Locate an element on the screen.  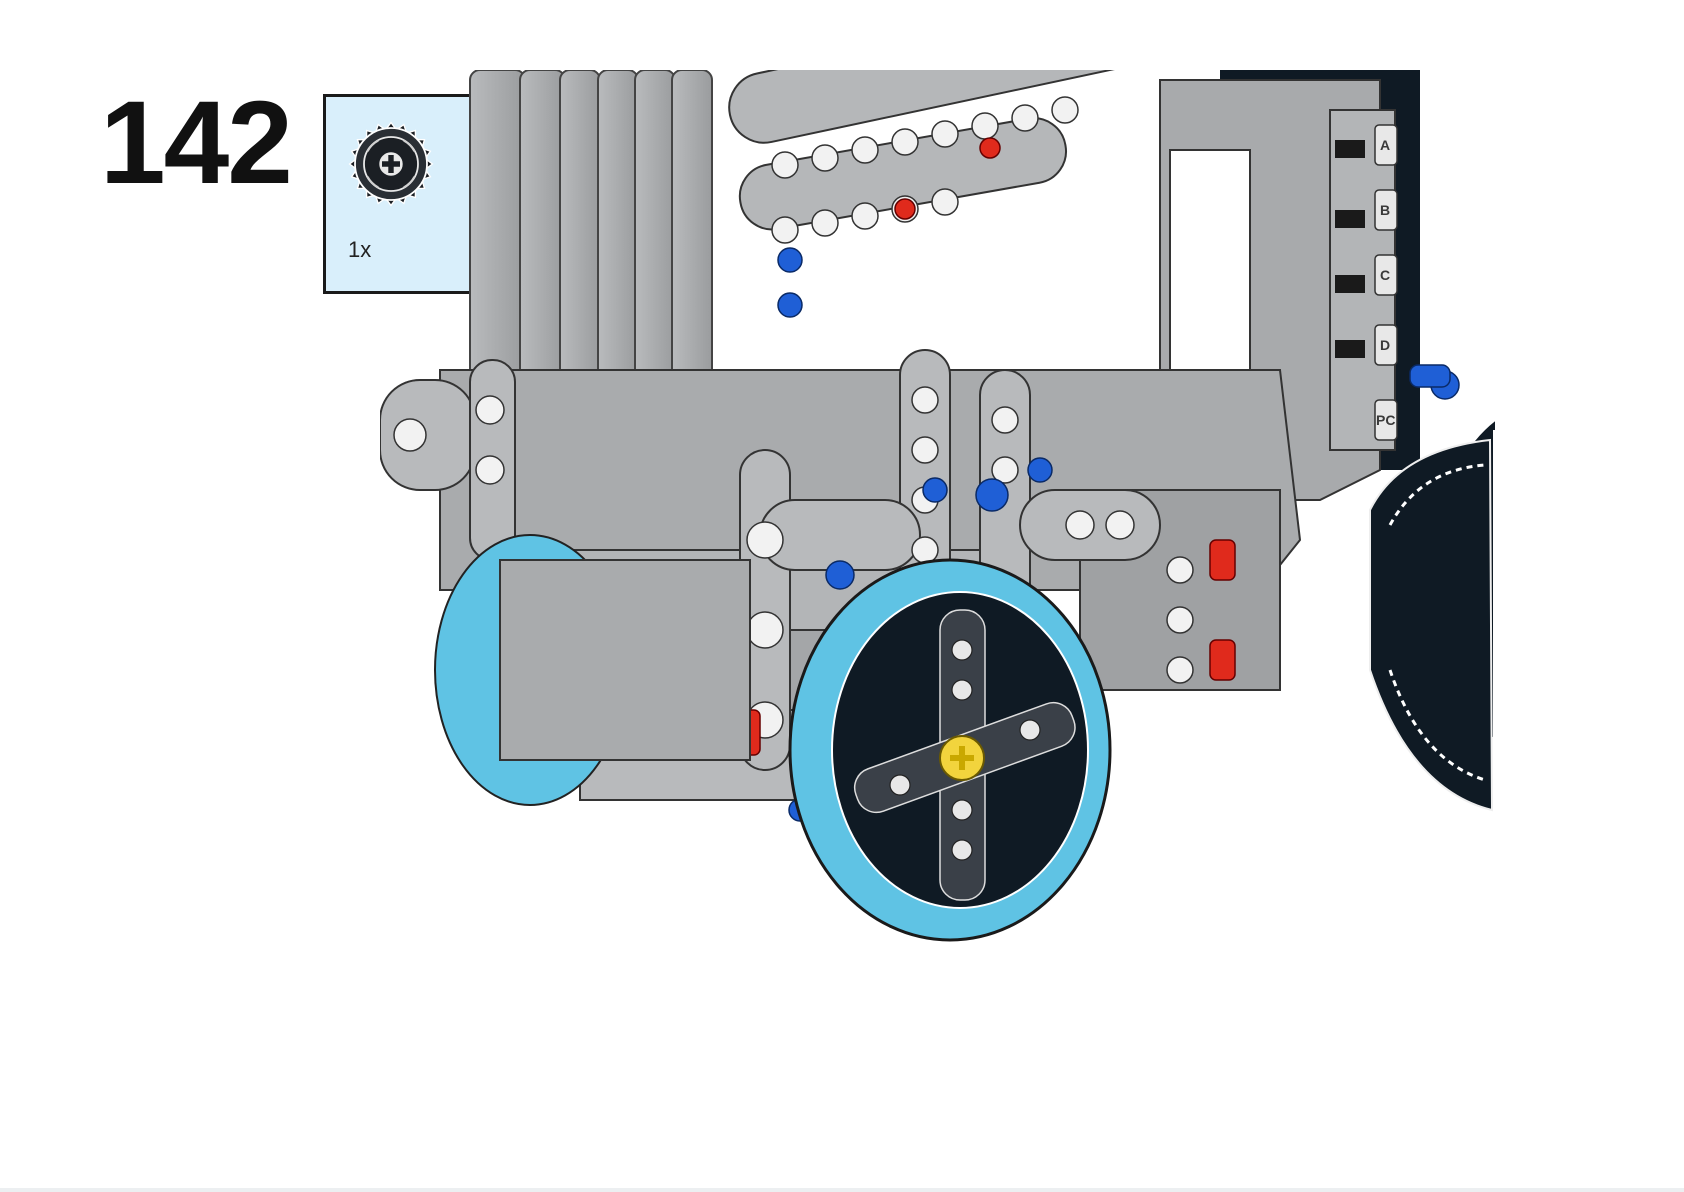
red-pins is located at coordinates (947, 178).